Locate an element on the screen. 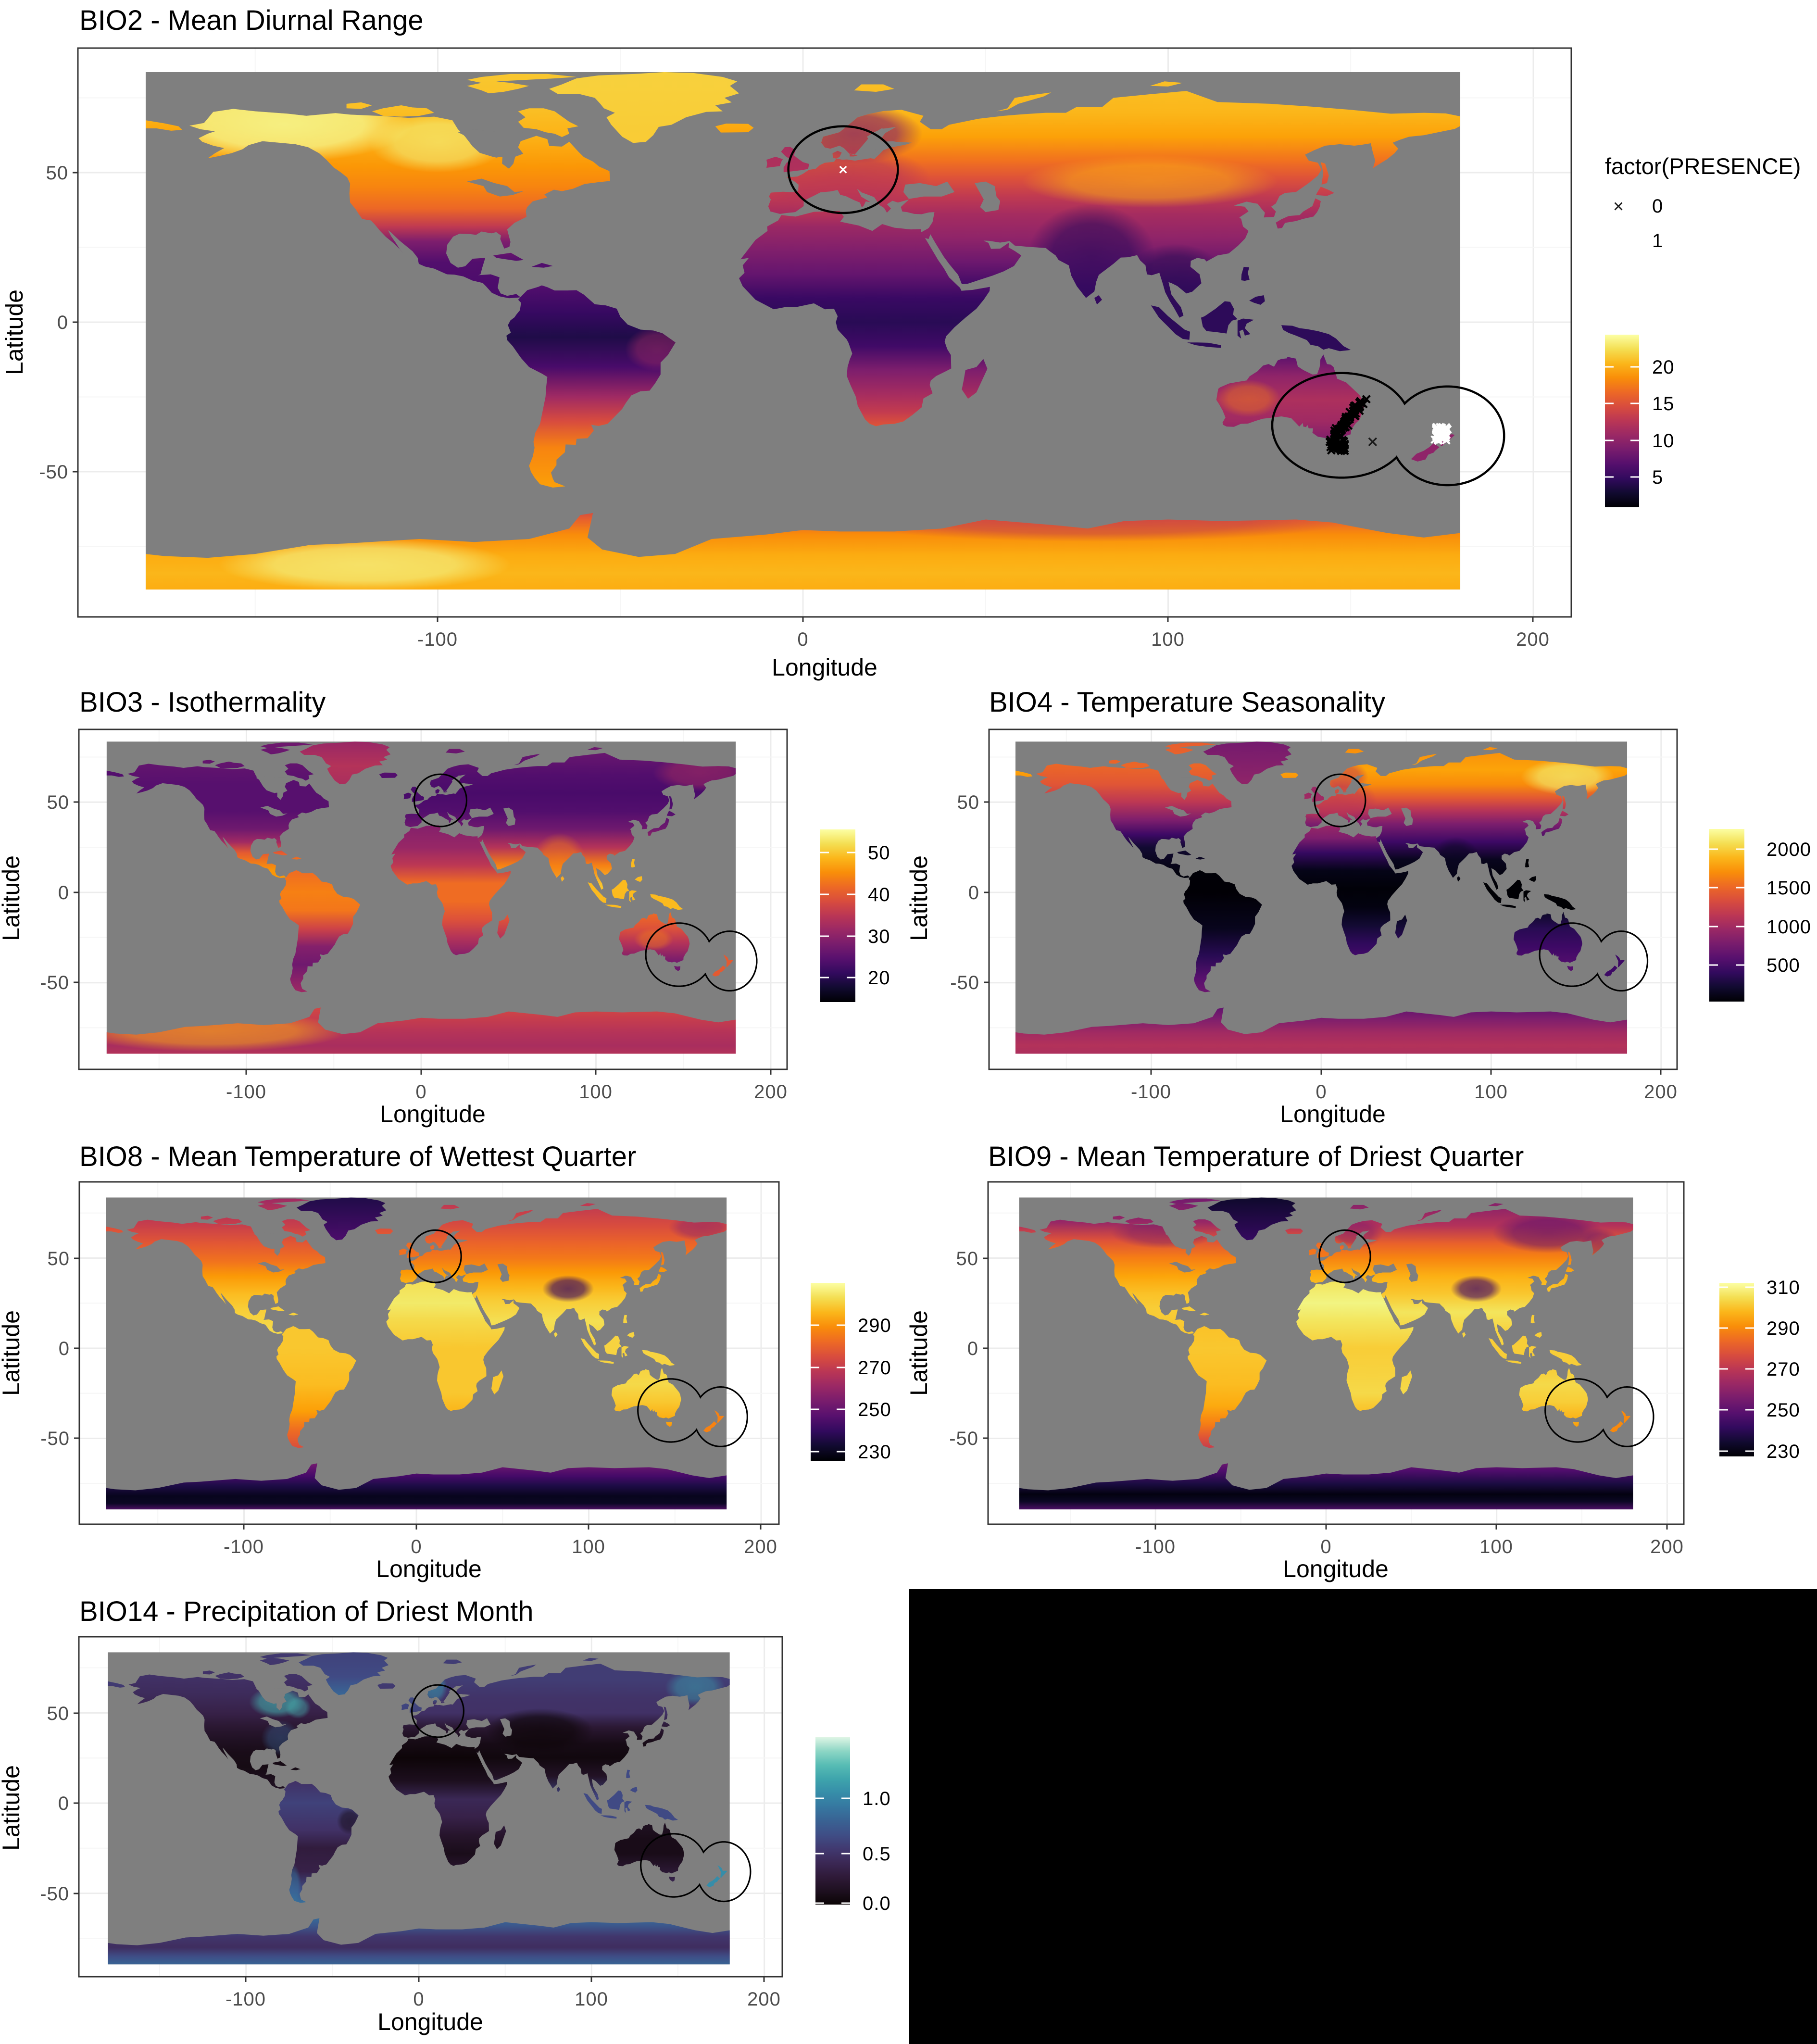 The height and width of the screenshot is (2044, 1817). svg-text: 500 is located at coordinates (1783, 965).